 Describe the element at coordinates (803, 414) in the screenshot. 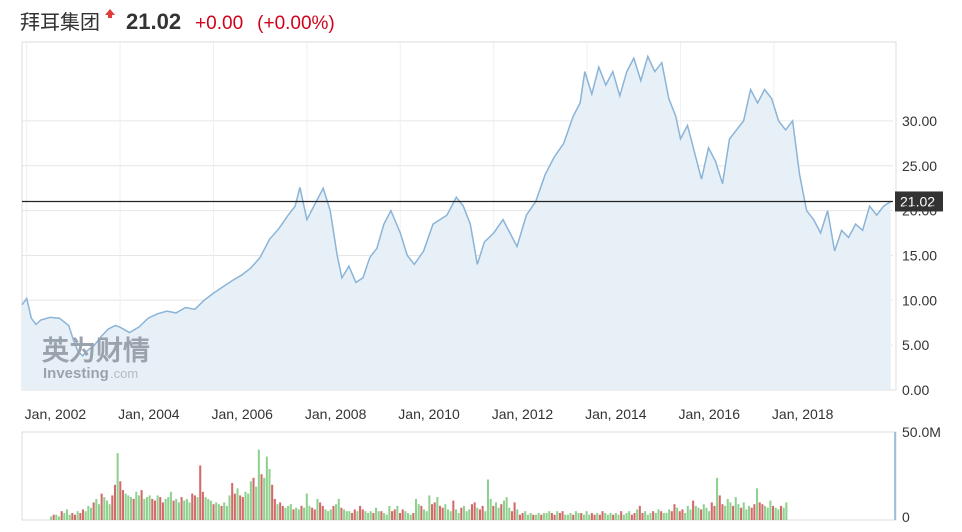

I see `x-tick-label: Jan, 2018` at that location.